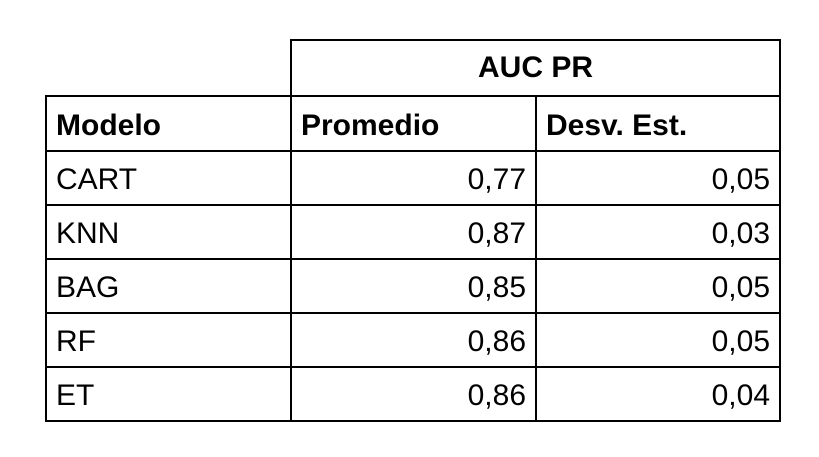 Image resolution: width=819 pixels, height=457 pixels. What do you see at coordinates (658, 394) in the screenshot?
I see `std-value-cell: 0,04` at bounding box center [658, 394].